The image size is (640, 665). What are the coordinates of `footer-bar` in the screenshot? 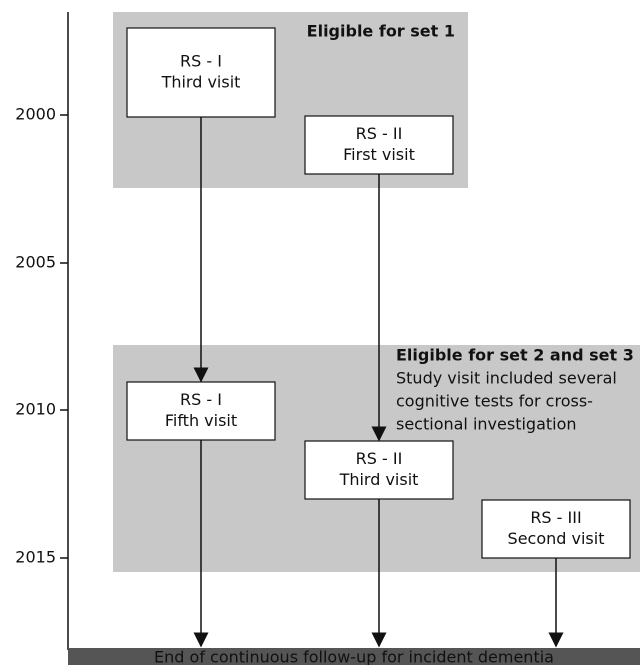 It's located at (354, 656).